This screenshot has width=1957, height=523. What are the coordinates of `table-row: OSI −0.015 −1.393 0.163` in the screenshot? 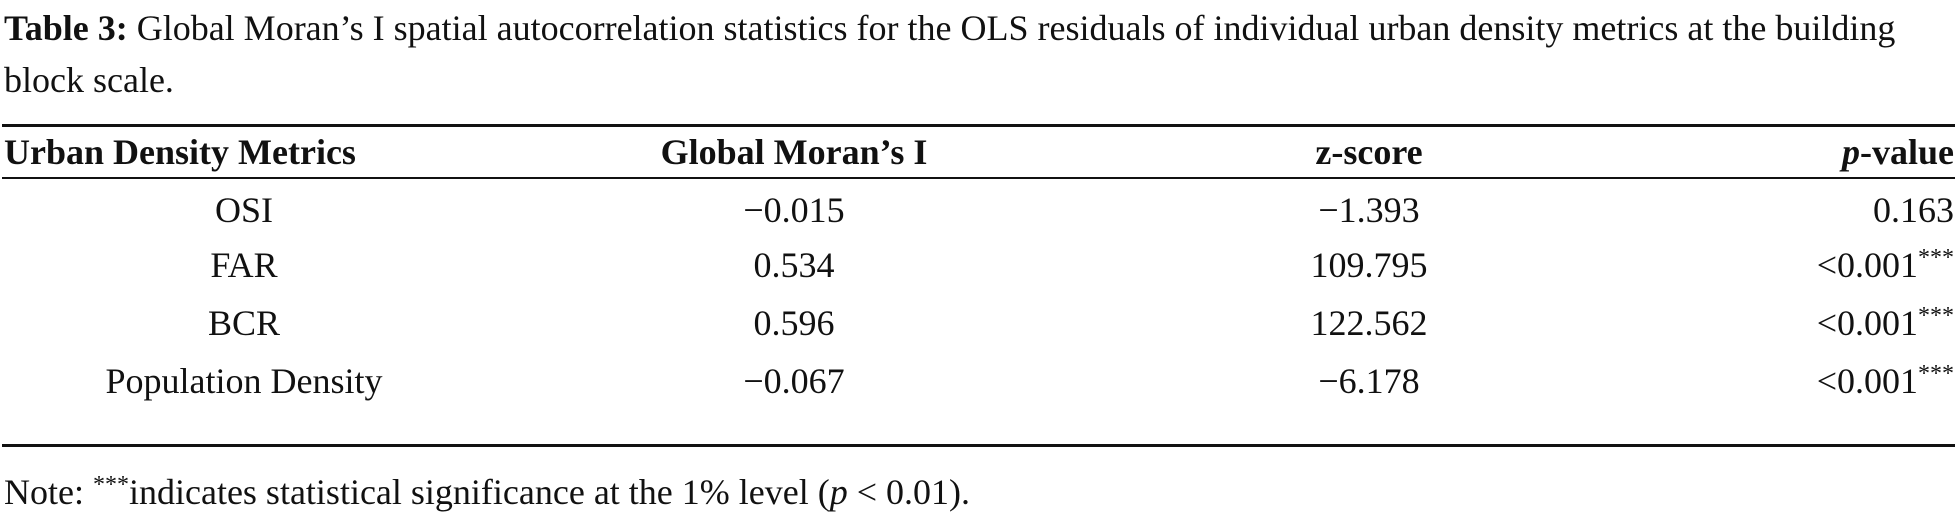 It's located at (979, 205).